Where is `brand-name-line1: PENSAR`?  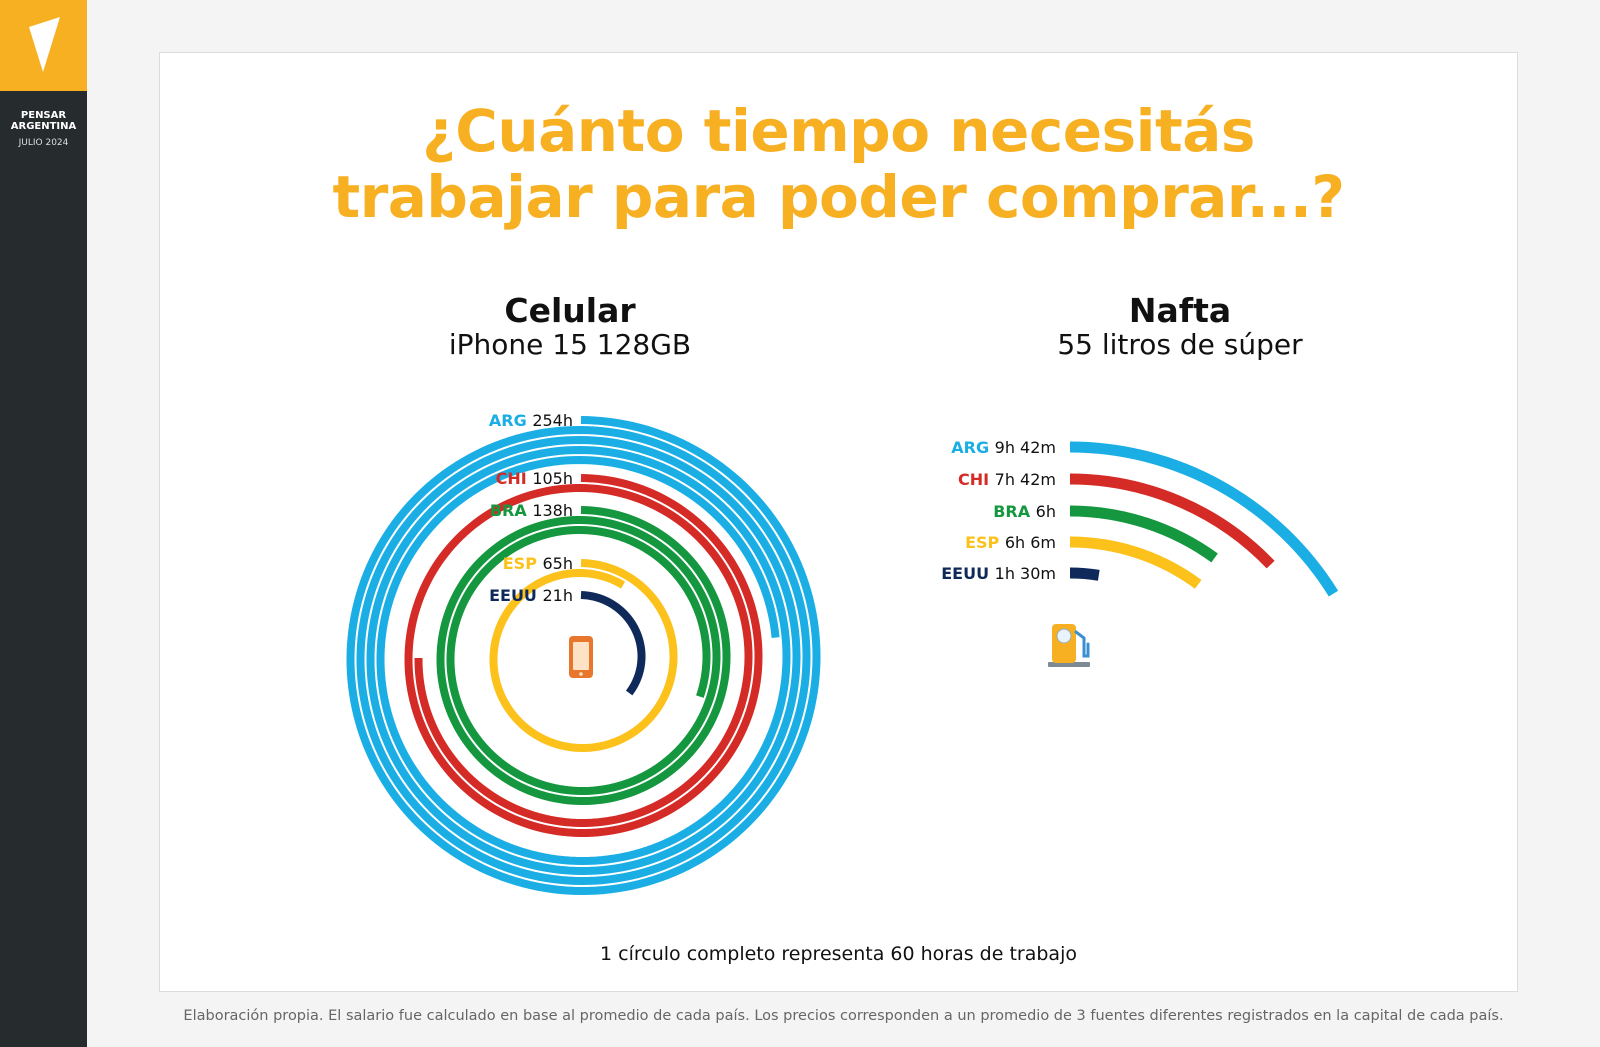 brand-name-line1: PENSAR is located at coordinates (43, 115).